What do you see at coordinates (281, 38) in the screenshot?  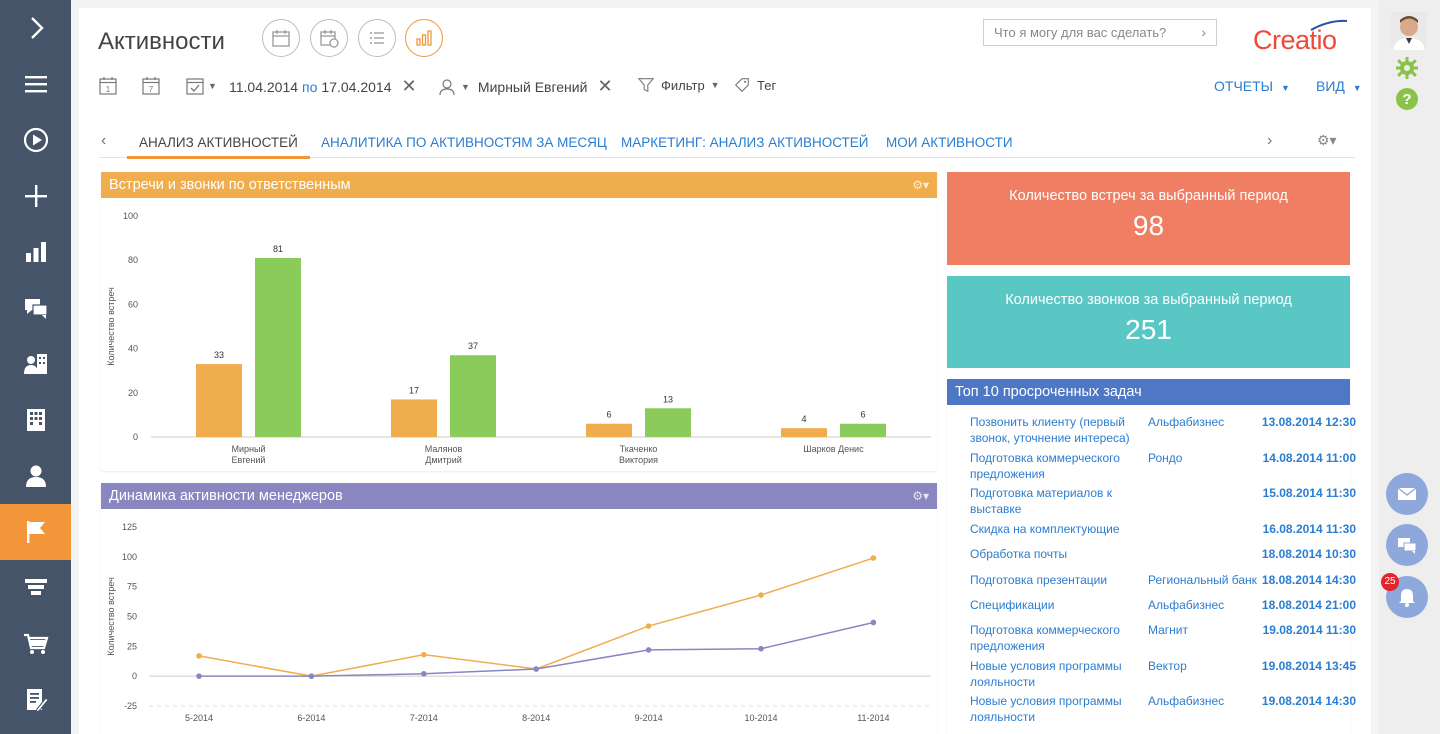 I see `calendar-view-button` at bounding box center [281, 38].